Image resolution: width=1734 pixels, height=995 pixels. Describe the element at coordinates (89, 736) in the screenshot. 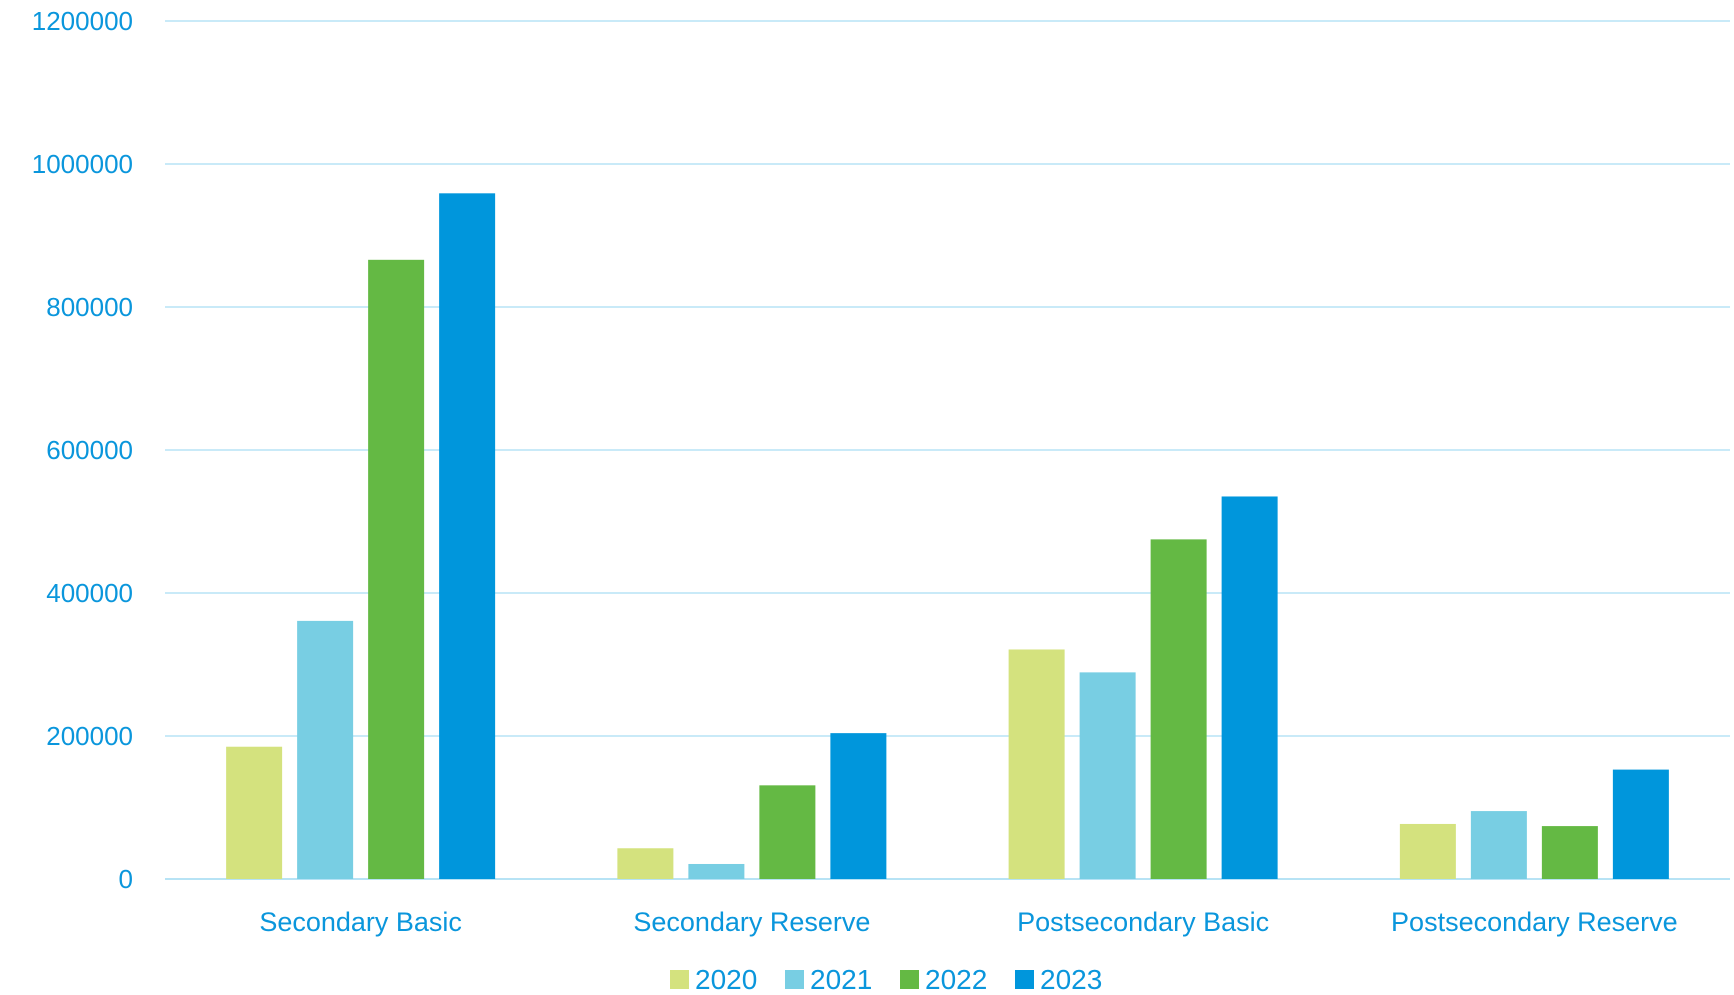

I see `y-tick-label: 200000` at that location.